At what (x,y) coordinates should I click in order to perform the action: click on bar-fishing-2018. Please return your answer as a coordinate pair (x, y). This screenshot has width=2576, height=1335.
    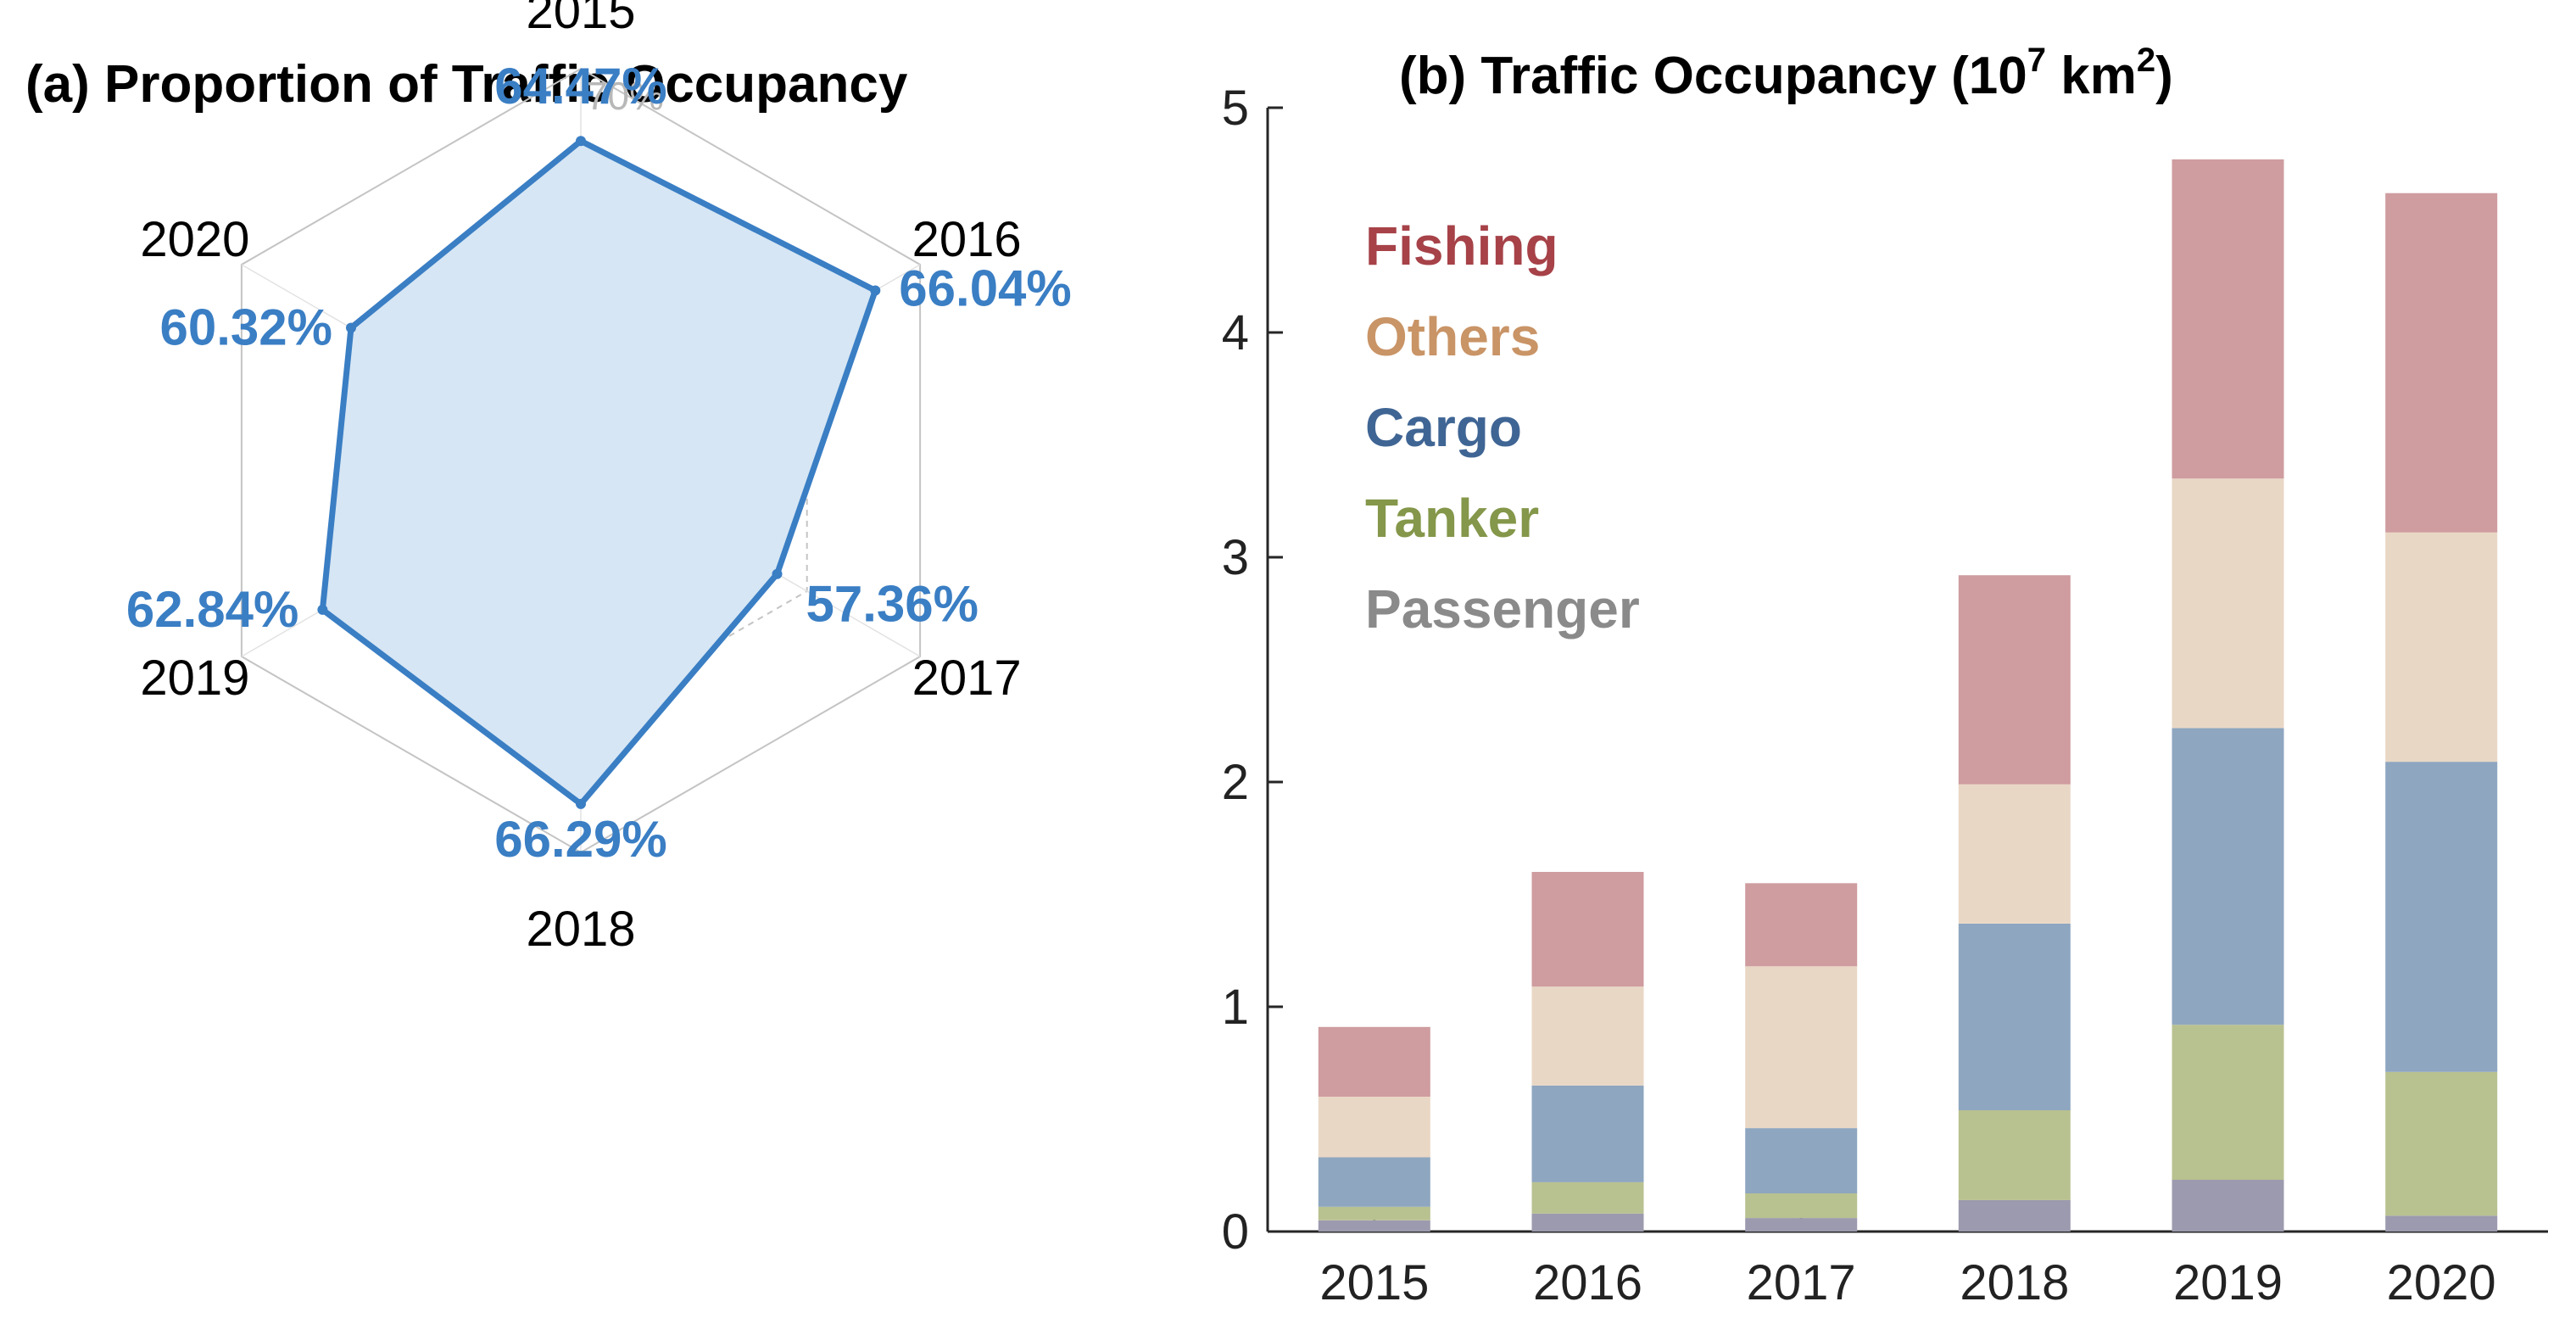
    Looking at the image, I should click on (2014, 680).